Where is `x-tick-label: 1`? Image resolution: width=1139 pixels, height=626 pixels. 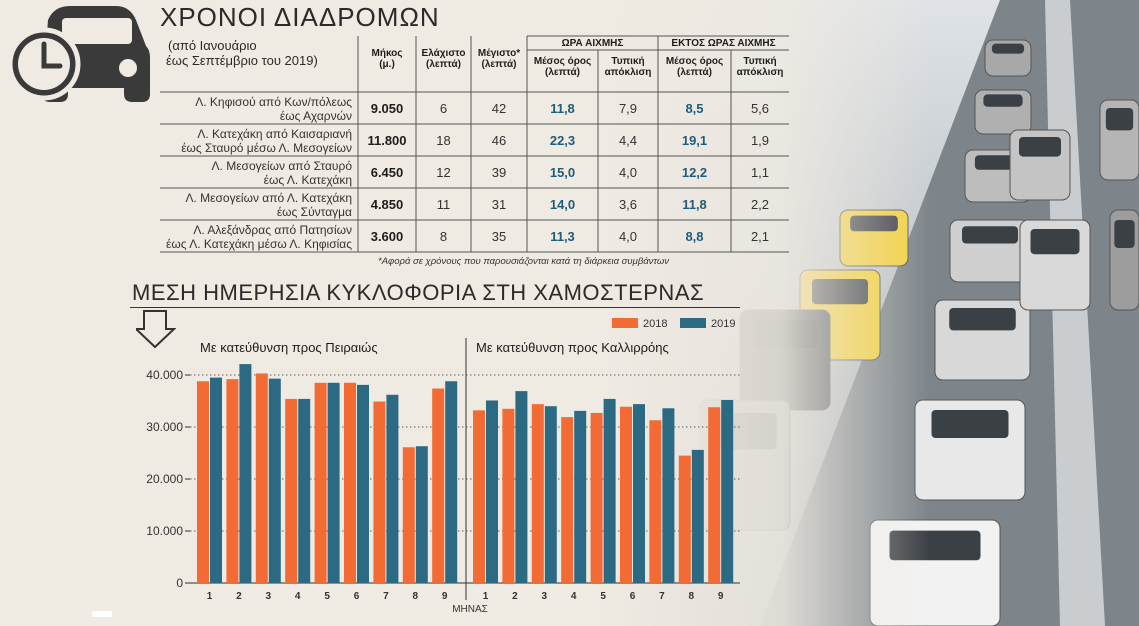 x-tick-label: 1 is located at coordinates (210, 596).